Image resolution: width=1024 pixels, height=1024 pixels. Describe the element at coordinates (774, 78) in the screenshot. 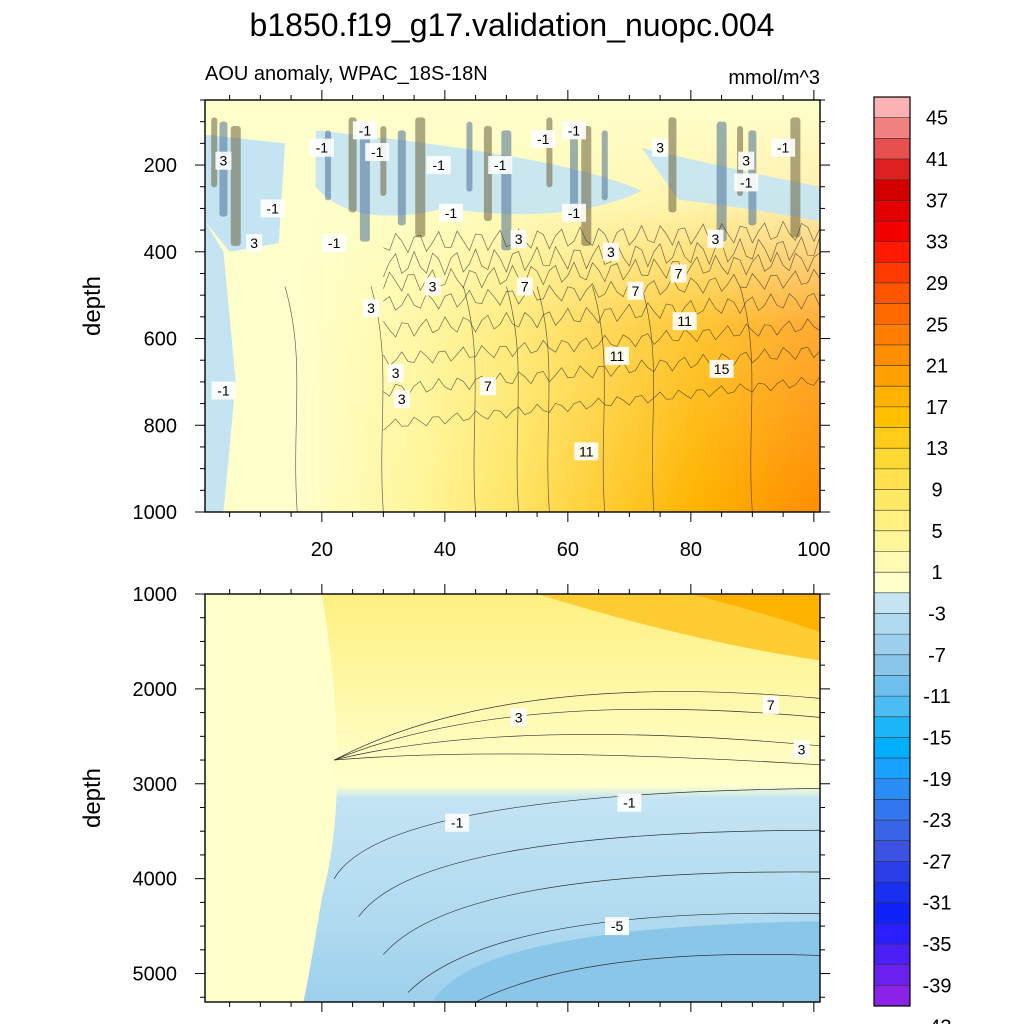

I see `units-label: mmol/m^3` at that location.